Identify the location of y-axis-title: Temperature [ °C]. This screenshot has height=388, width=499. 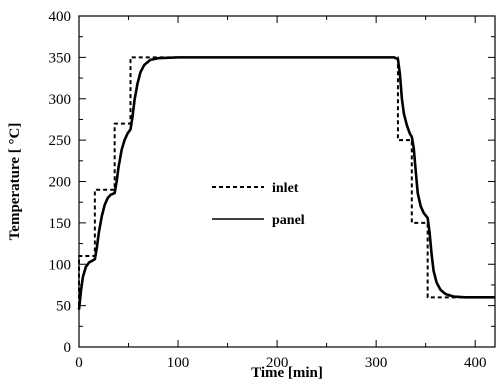
(15, 182).